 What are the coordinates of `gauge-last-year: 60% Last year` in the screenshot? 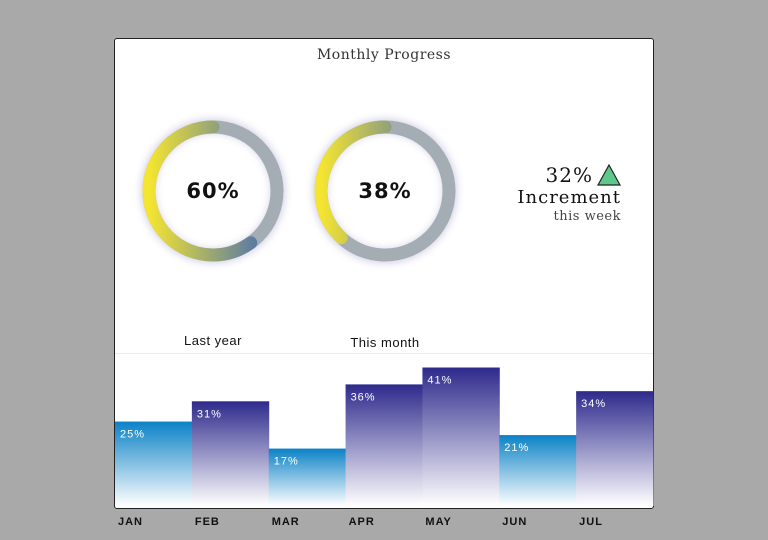 It's located at (213, 229).